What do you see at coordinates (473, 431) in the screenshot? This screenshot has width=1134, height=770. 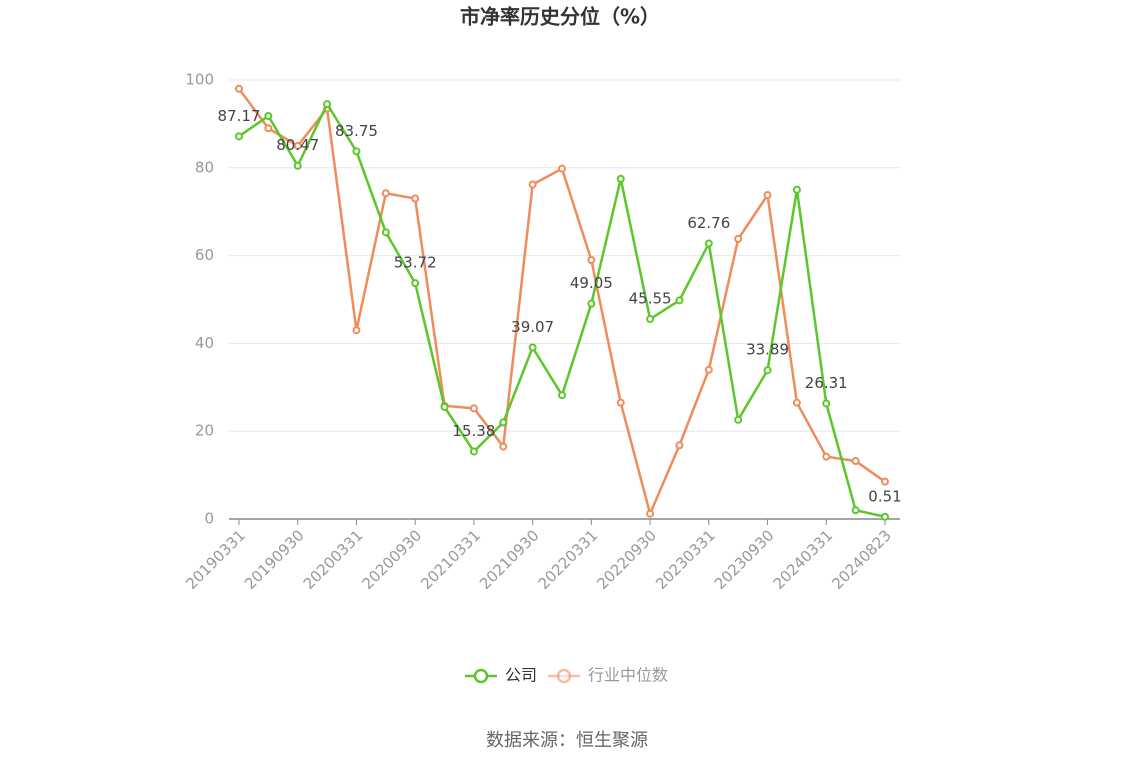 I see `data-label: 15.38` at bounding box center [473, 431].